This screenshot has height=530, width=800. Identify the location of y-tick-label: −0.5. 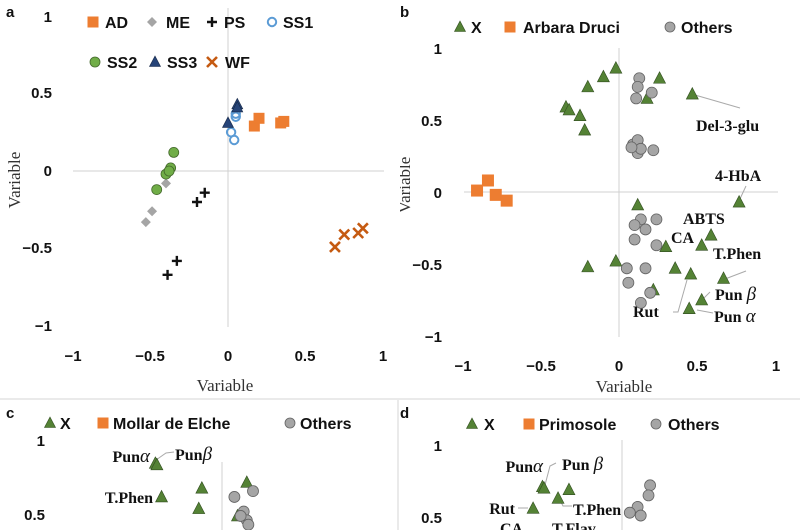
(37, 248).